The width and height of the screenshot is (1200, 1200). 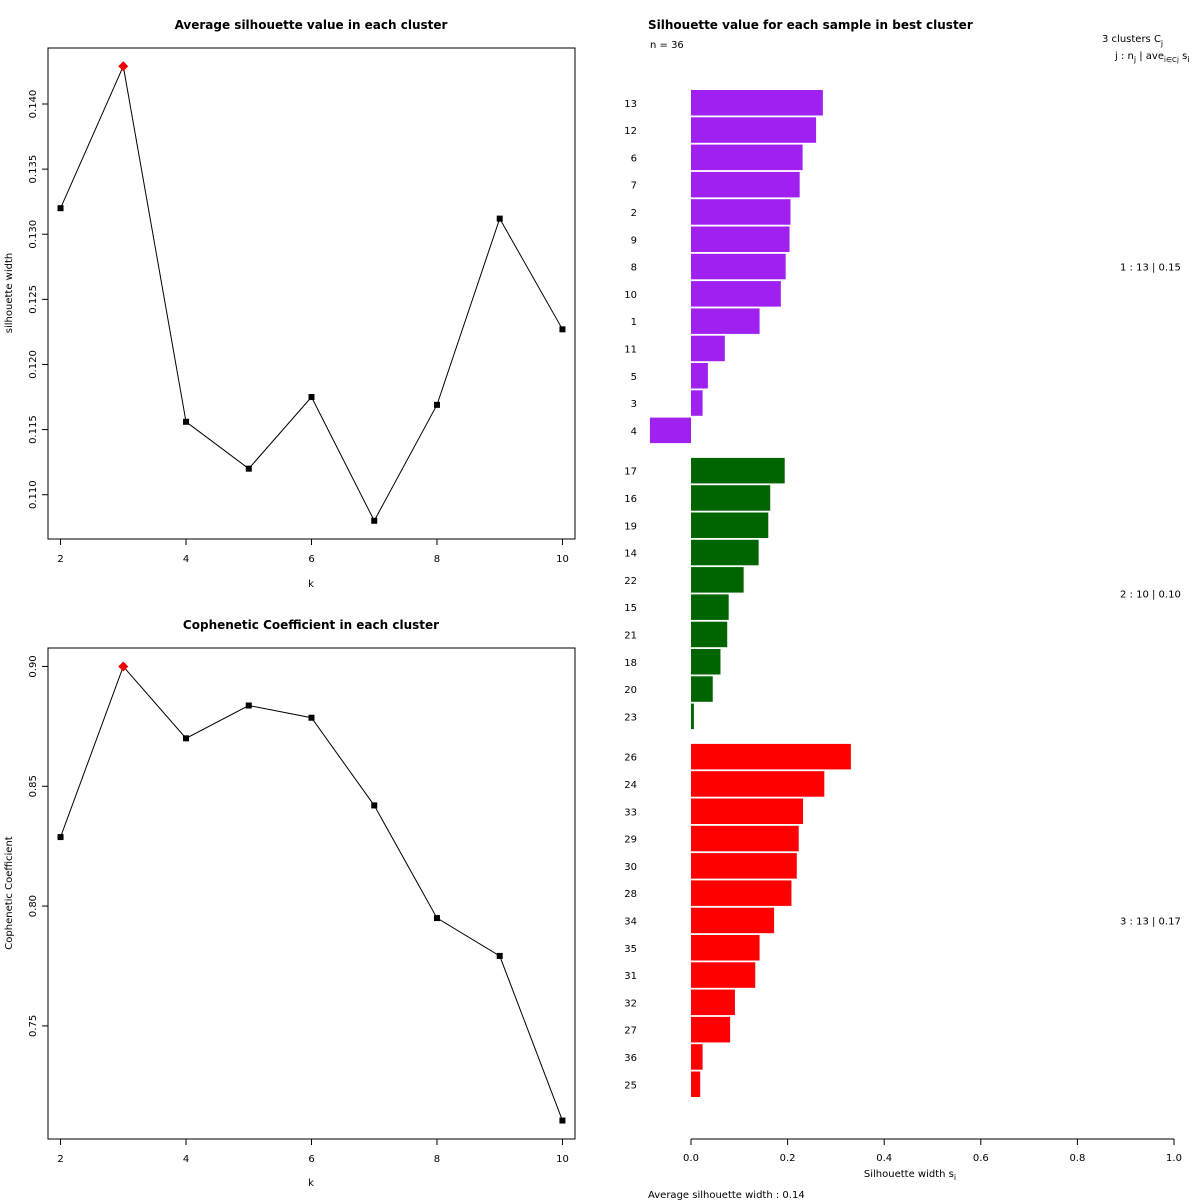 I want to click on sample-label: 7, so click(x=634, y=186).